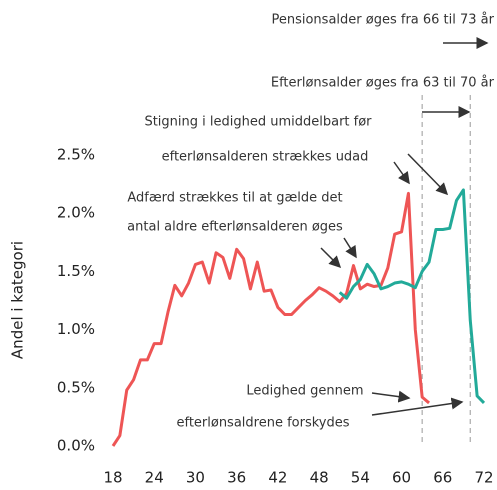  What do you see at coordinates (76, 213) in the screenshot?
I see `y-tick-label: 2.0%` at bounding box center [76, 213].